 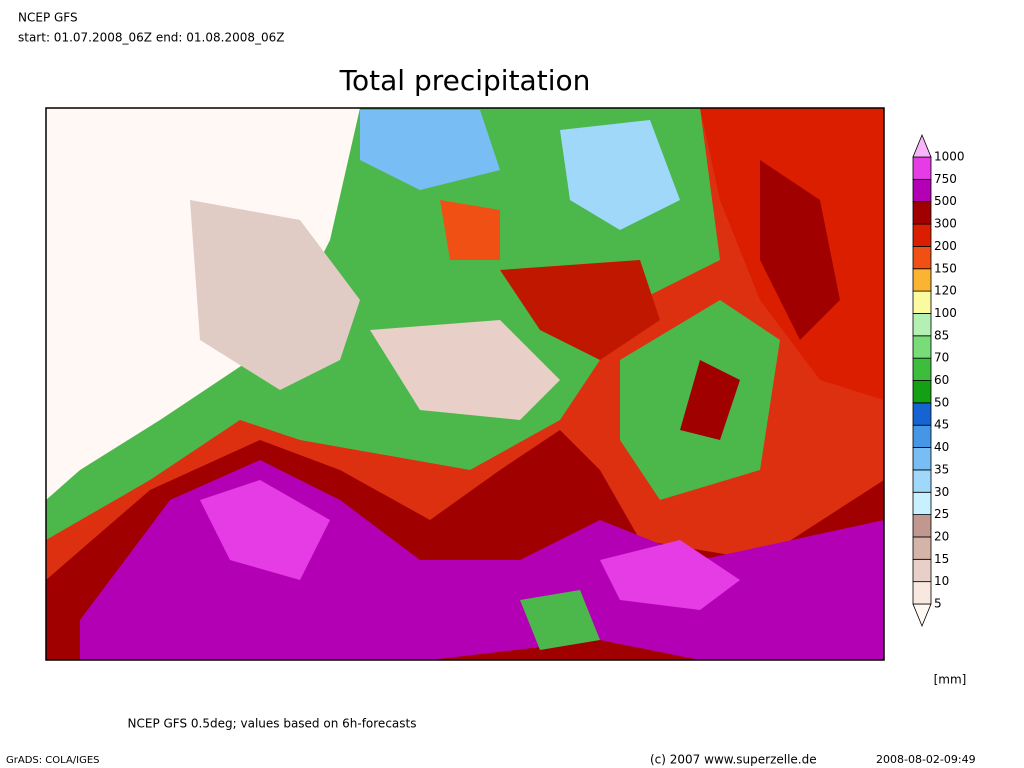 I want to click on colorbar-label: 50, so click(x=941, y=402).